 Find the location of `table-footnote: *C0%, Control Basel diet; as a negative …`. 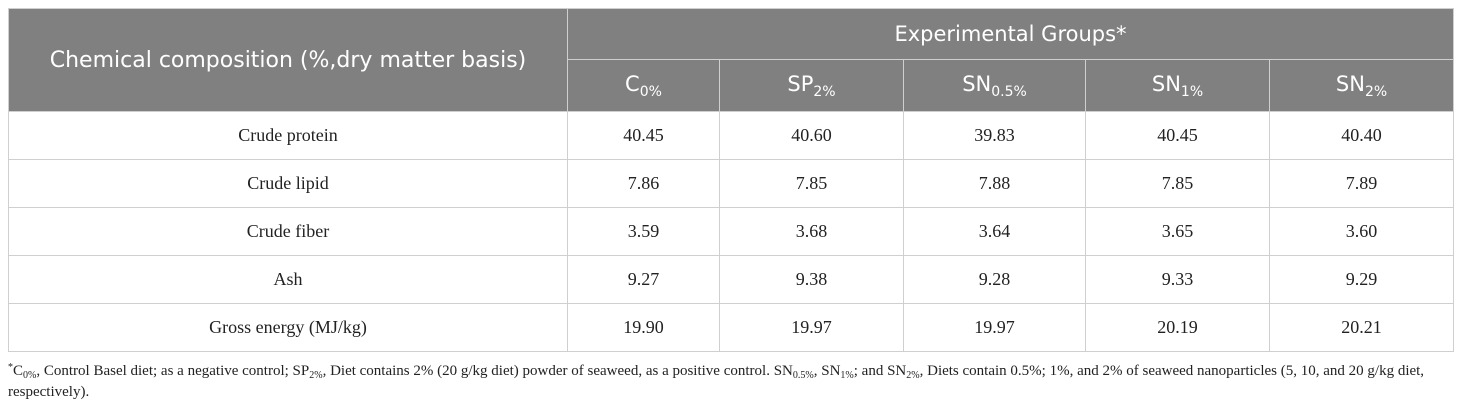

table-footnote: *C0%, Control Basel diet; as a negative … is located at coordinates (730, 382).